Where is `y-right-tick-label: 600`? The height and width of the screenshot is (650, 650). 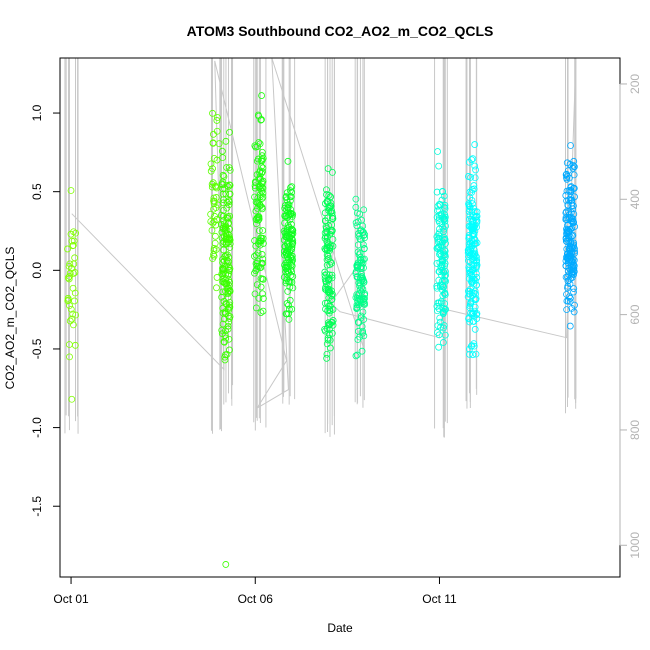 y-right-tick-label: 600 is located at coordinates (635, 314).